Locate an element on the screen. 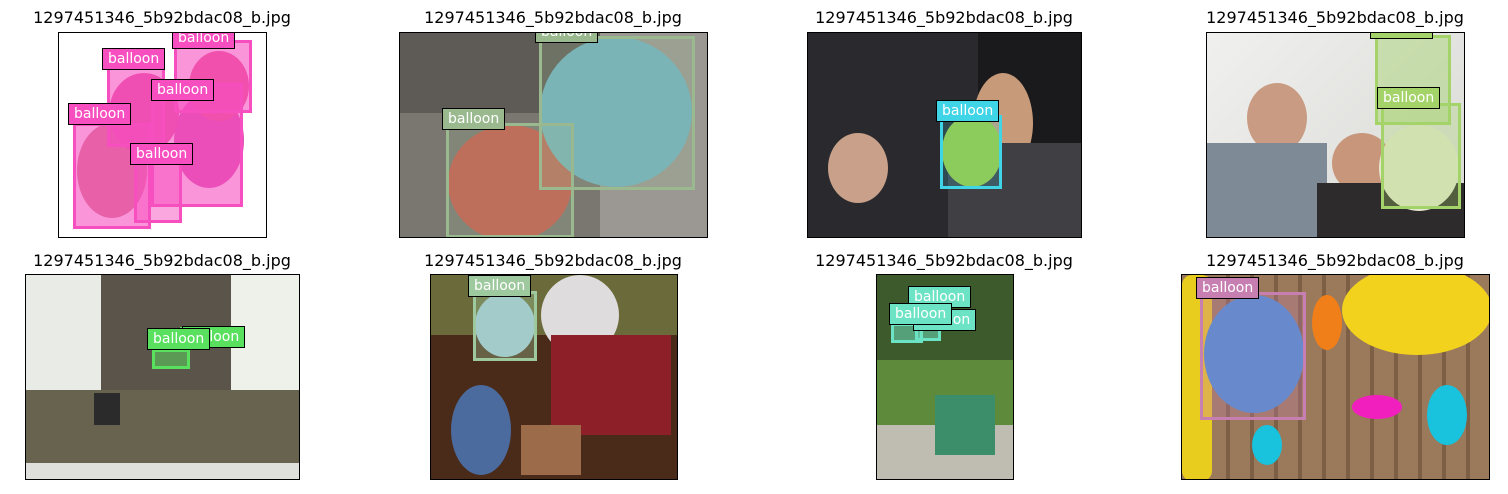 The height and width of the screenshot is (494, 1508). panel-4-image: balloon balloon is located at coordinates (1335, 135).